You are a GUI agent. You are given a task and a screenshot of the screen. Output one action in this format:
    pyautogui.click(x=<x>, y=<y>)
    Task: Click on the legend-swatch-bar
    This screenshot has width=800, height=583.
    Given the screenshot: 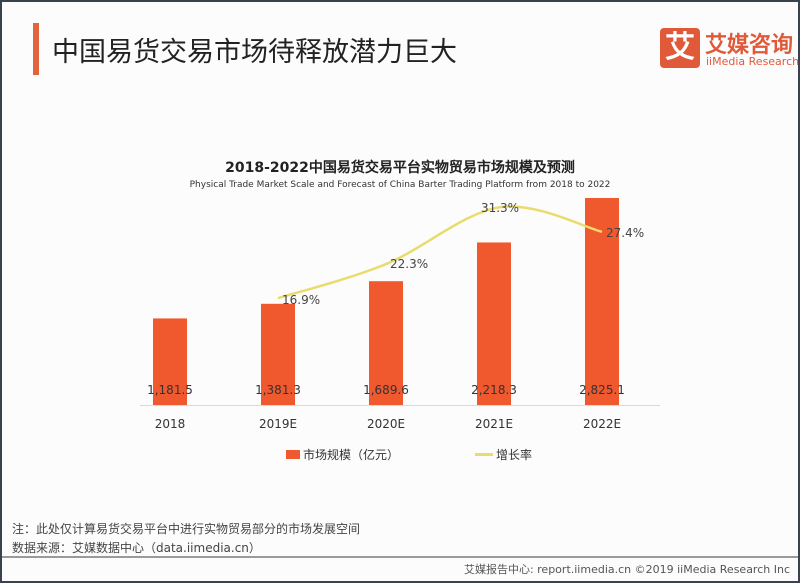 What is the action you would take?
    pyautogui.click(x=293, y=454)
    